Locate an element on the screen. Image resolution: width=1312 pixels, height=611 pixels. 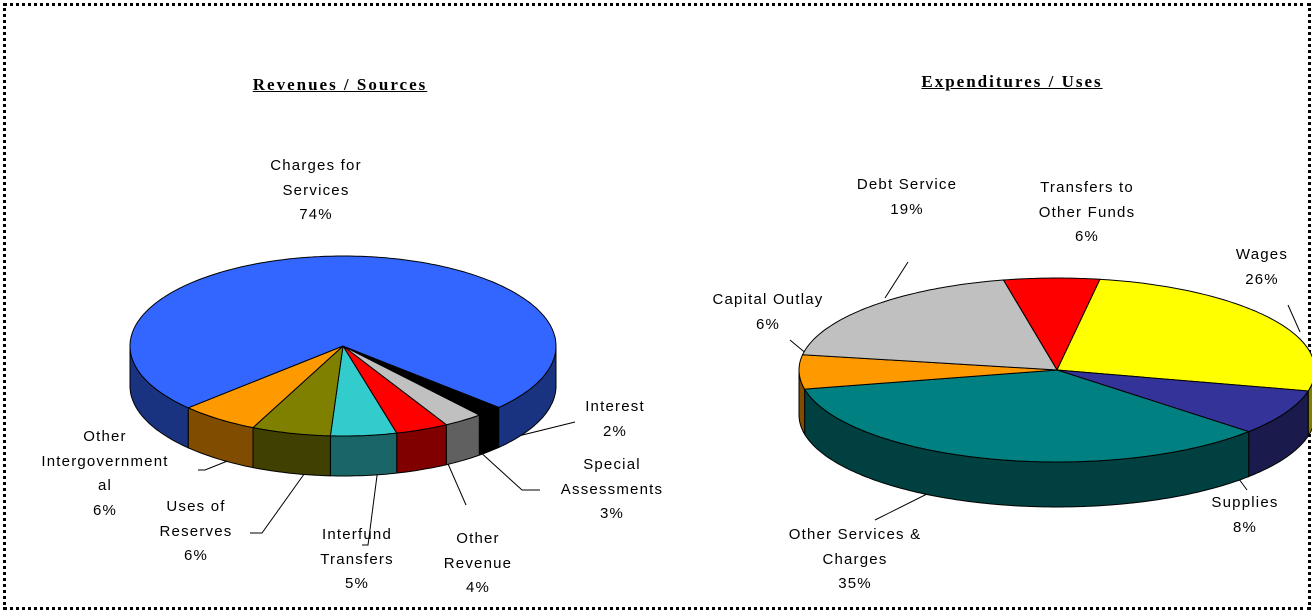
slice-value-label: 74% is located at coordinates (316, 214).